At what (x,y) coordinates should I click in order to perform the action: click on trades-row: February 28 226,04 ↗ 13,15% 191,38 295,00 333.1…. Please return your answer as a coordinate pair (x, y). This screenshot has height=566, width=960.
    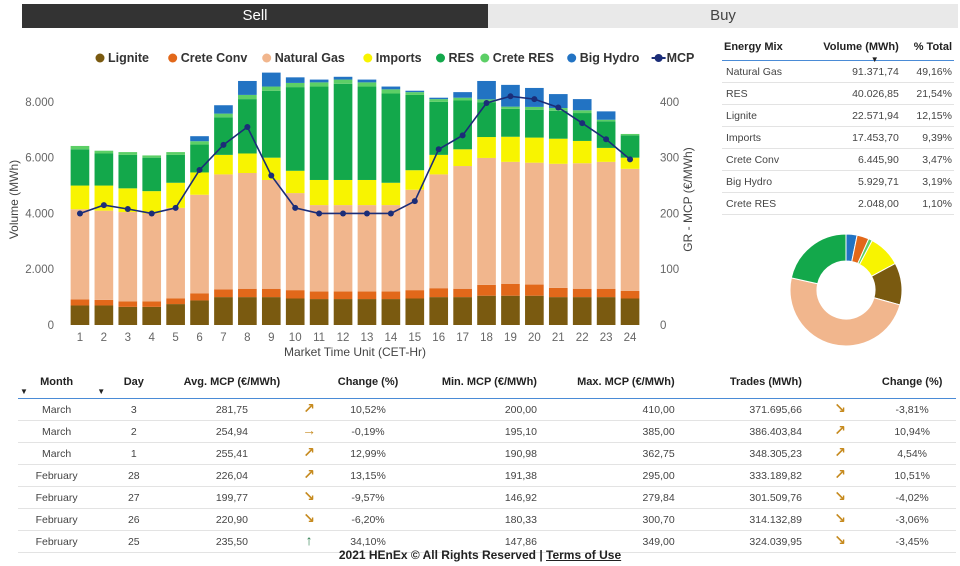
    Looking at the image, I should click on (487, 475).